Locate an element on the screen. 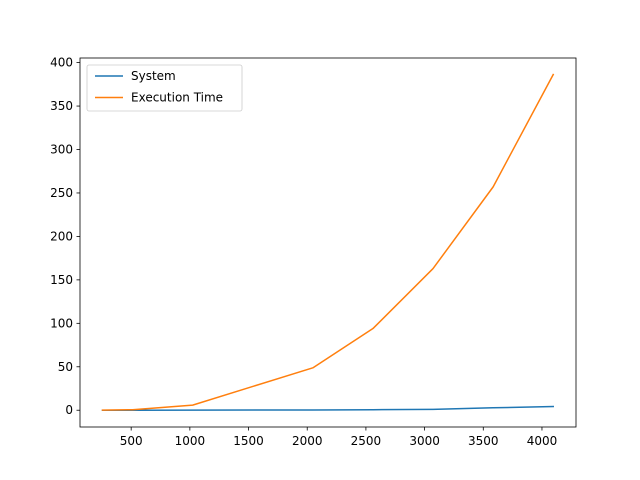 The image size is (640, 480). legend-box is located at coordinates (164, 88).